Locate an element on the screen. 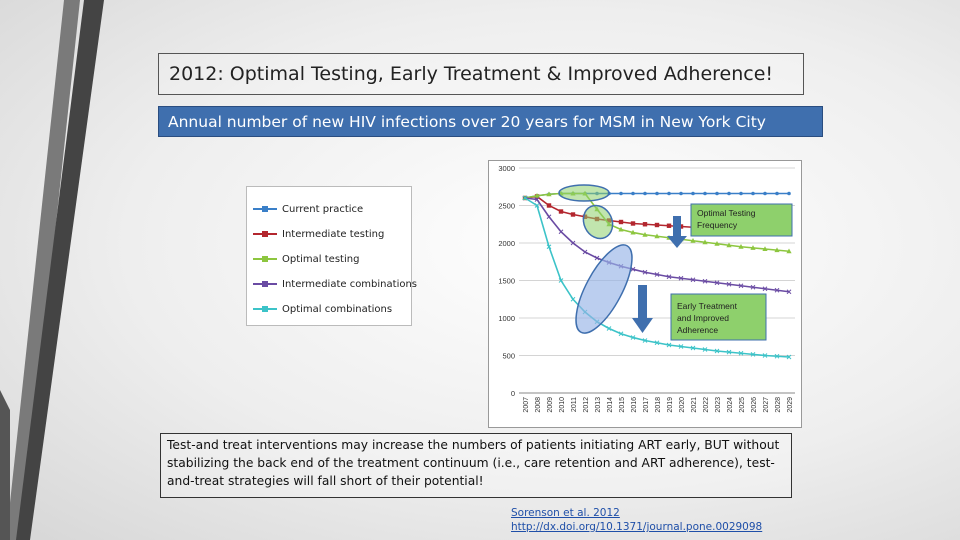 The height and width of the screenshot is (540, 960). y-tick-label: 2500 is located at coordinates (506, 206).